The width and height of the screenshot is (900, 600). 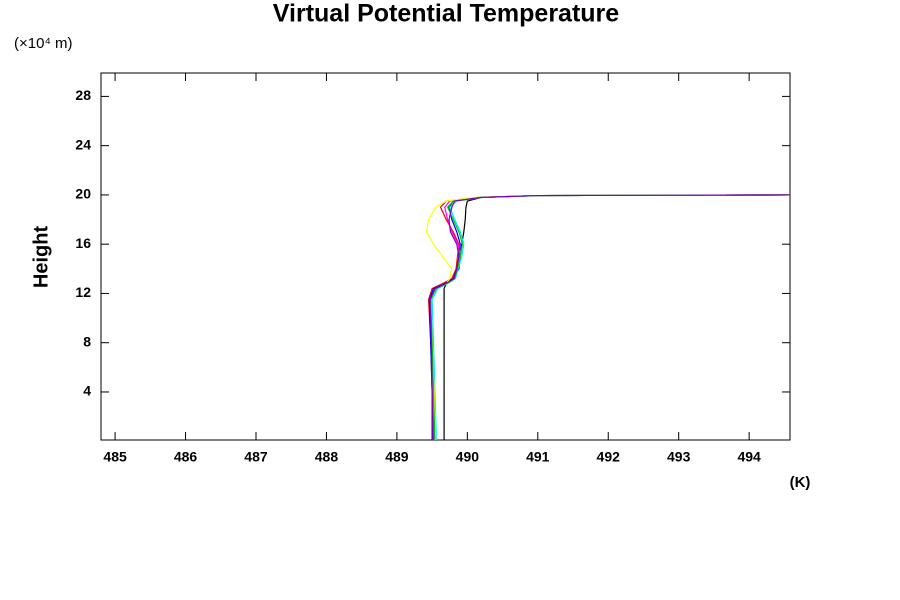 What do you see at coordinates (87, 341) in the screenshot?
I see `y-tick-label: 8` at bounding box center [87, 341].